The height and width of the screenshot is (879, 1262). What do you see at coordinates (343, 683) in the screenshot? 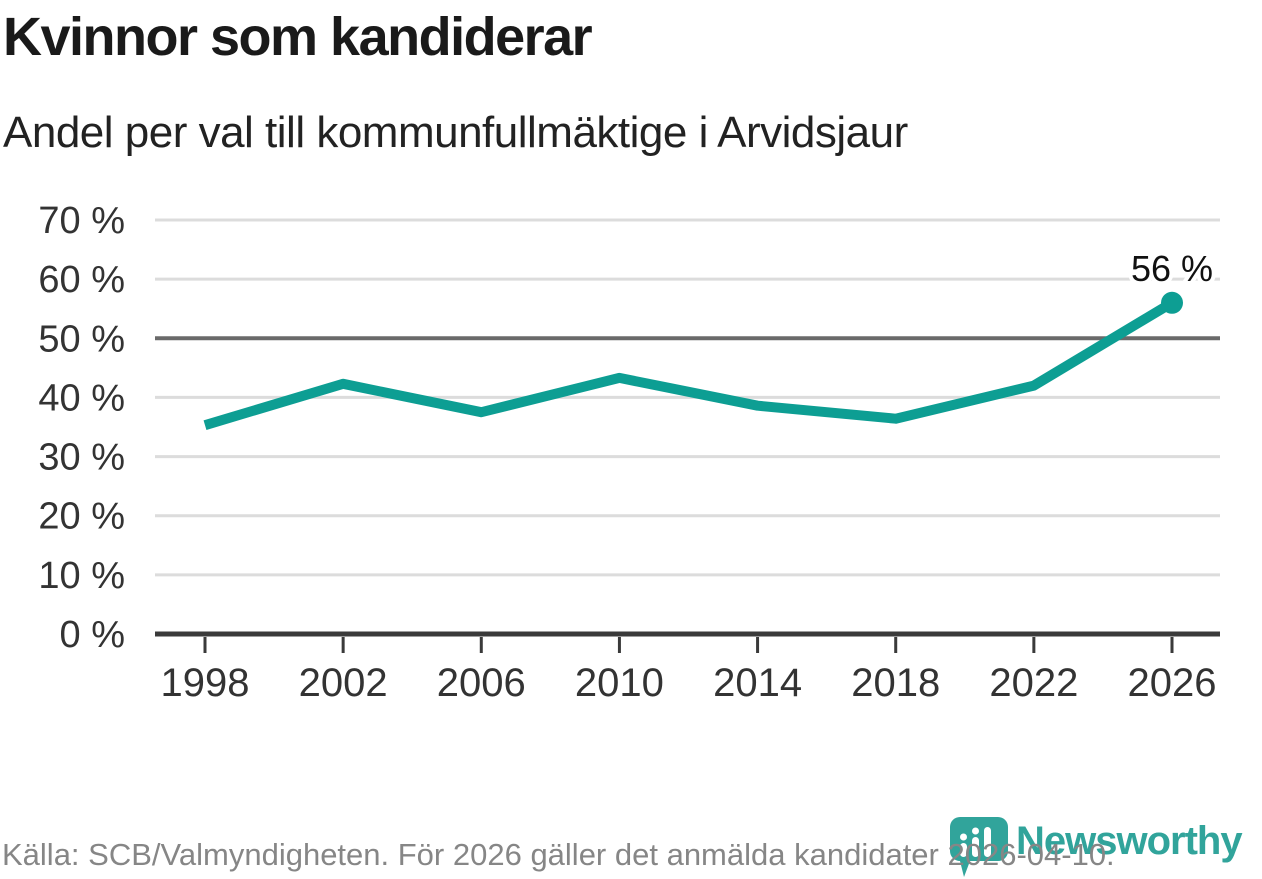
I see `x-tick-label: 2002` at bounding box center [343, 683].